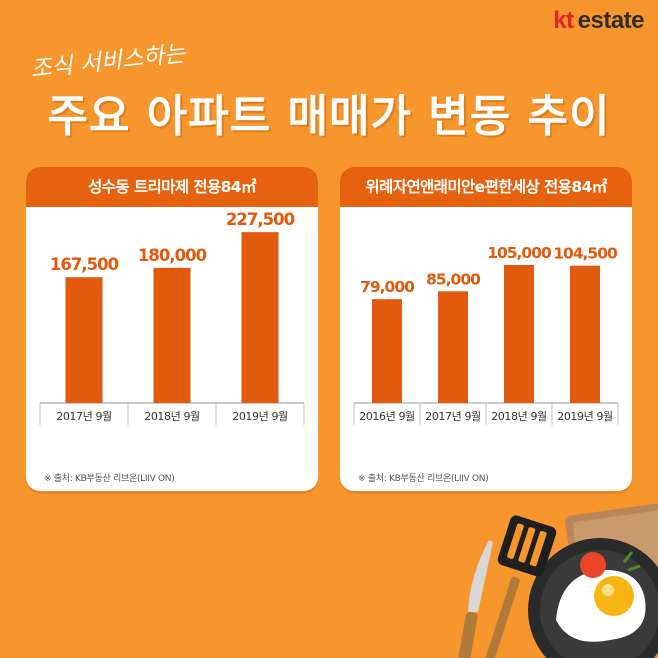 The width and height of the screenshot is (658, 658). What do you see at coordinates (84, 264) in the screenshot?
I see `data-label: 167,500` at bounding box center [84, 264].